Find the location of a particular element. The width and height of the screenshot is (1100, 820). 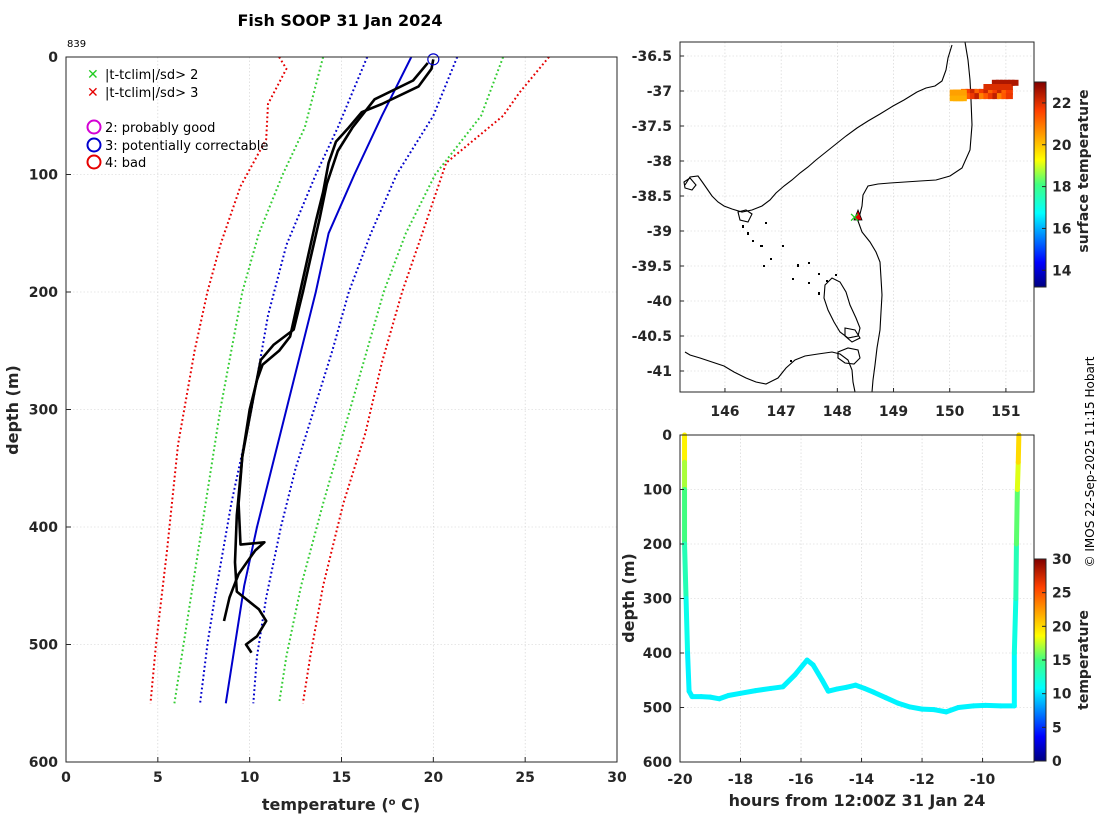

lat-tick-label: -38 is located at coordinates (659, 162).